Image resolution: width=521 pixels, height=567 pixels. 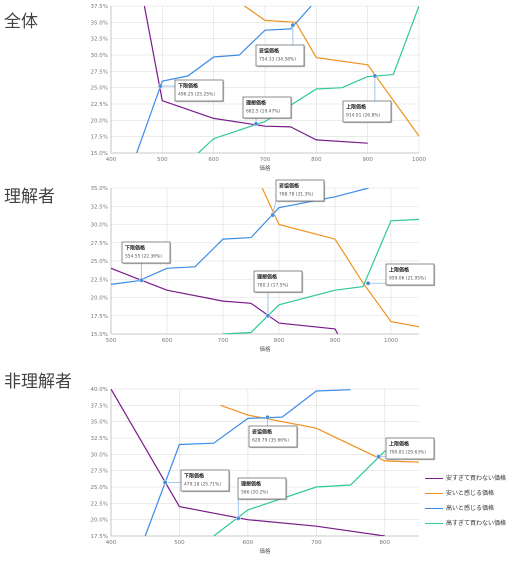 What do you see at coordinates (202, 485) in the screenshot?
I see `annotation-lower-limit-detail: 479.18 (25.71%)` at bounding box center [202, 485].